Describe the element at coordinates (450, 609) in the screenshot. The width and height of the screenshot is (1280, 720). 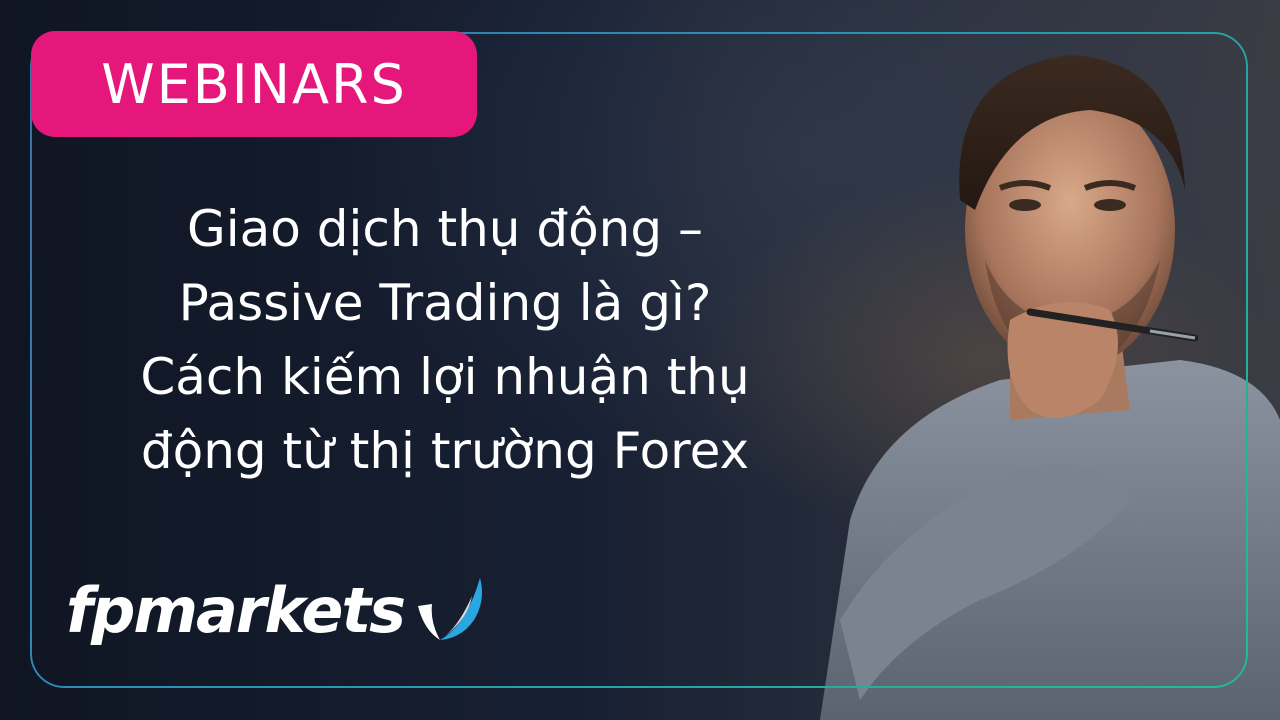
I see `checkmark-swoosh-icon` at that location.